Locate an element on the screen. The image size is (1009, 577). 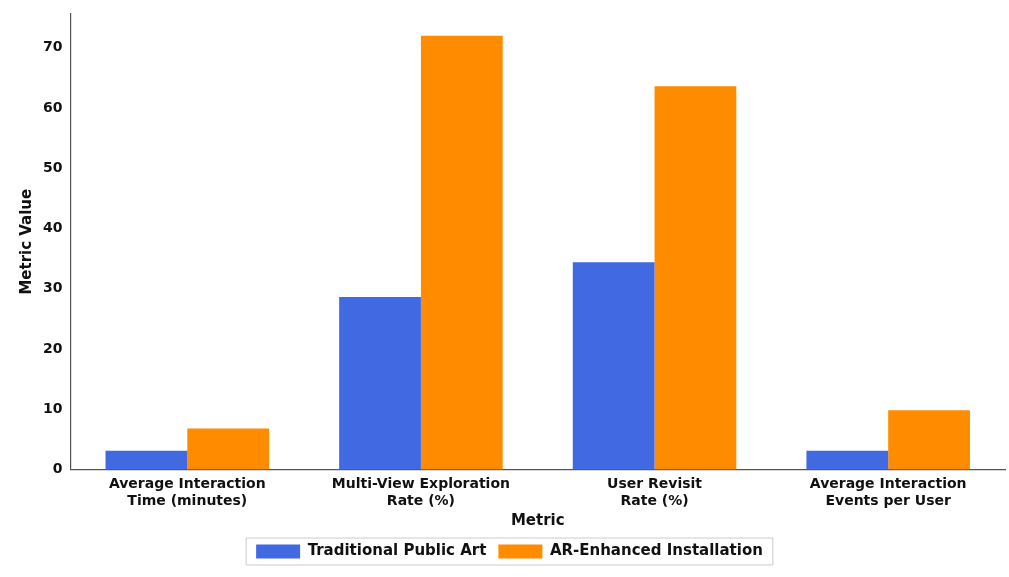
x-tick-label: Average Interaction Events per User is located at coordinates (888, 492).